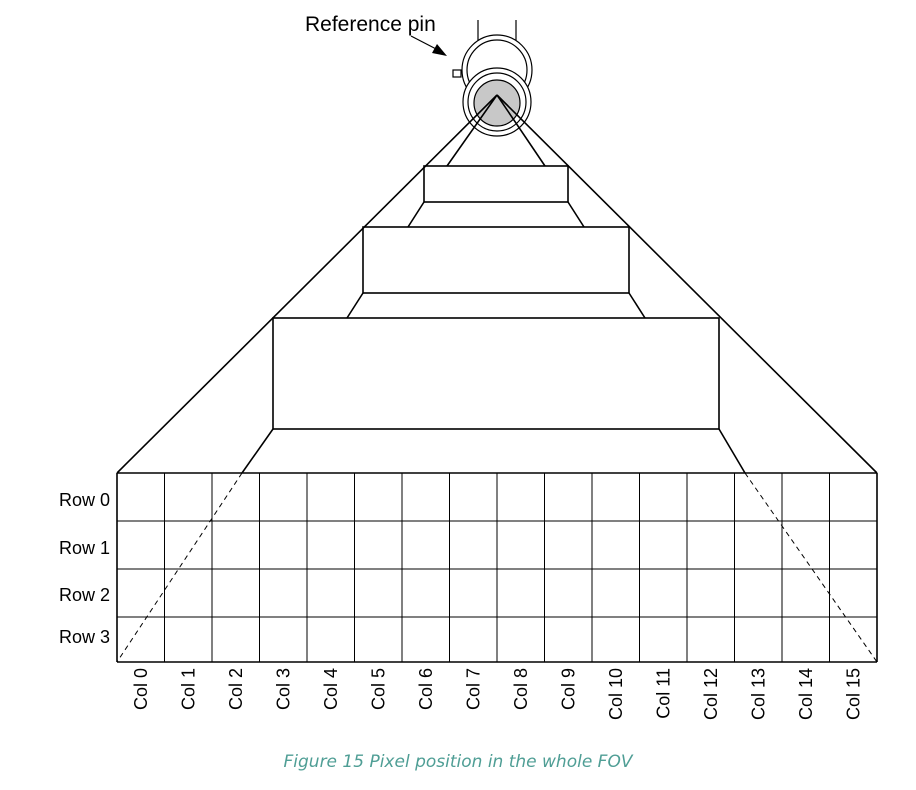 The height and width of the screenshot is (790, 916). What do you see at coordinates (84, 500) in the screenshot?
I see `row-label: Row 0` at bounding box center [84, 500].